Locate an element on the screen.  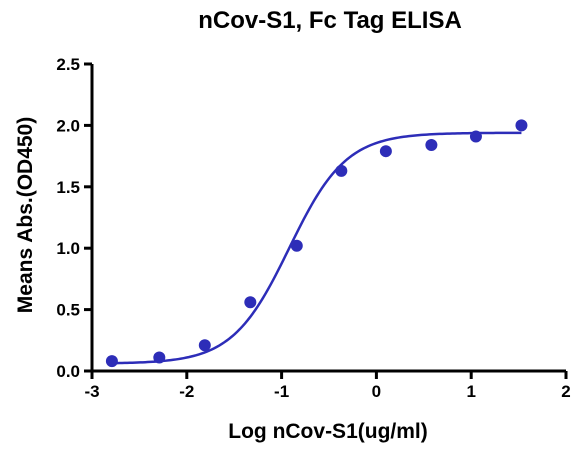
x-tick-label: 0 is located at coordinates (376, 391).